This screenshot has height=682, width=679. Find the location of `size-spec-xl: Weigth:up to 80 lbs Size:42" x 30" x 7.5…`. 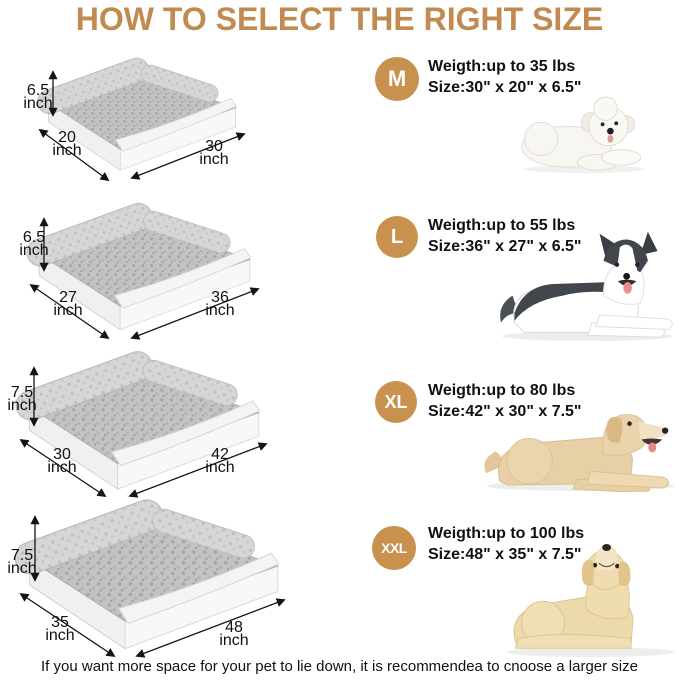

size-spec-xl: Weigth:up to 80 lbs Size:42" x 30" x 7.5… is located at coordinates (505, 401).